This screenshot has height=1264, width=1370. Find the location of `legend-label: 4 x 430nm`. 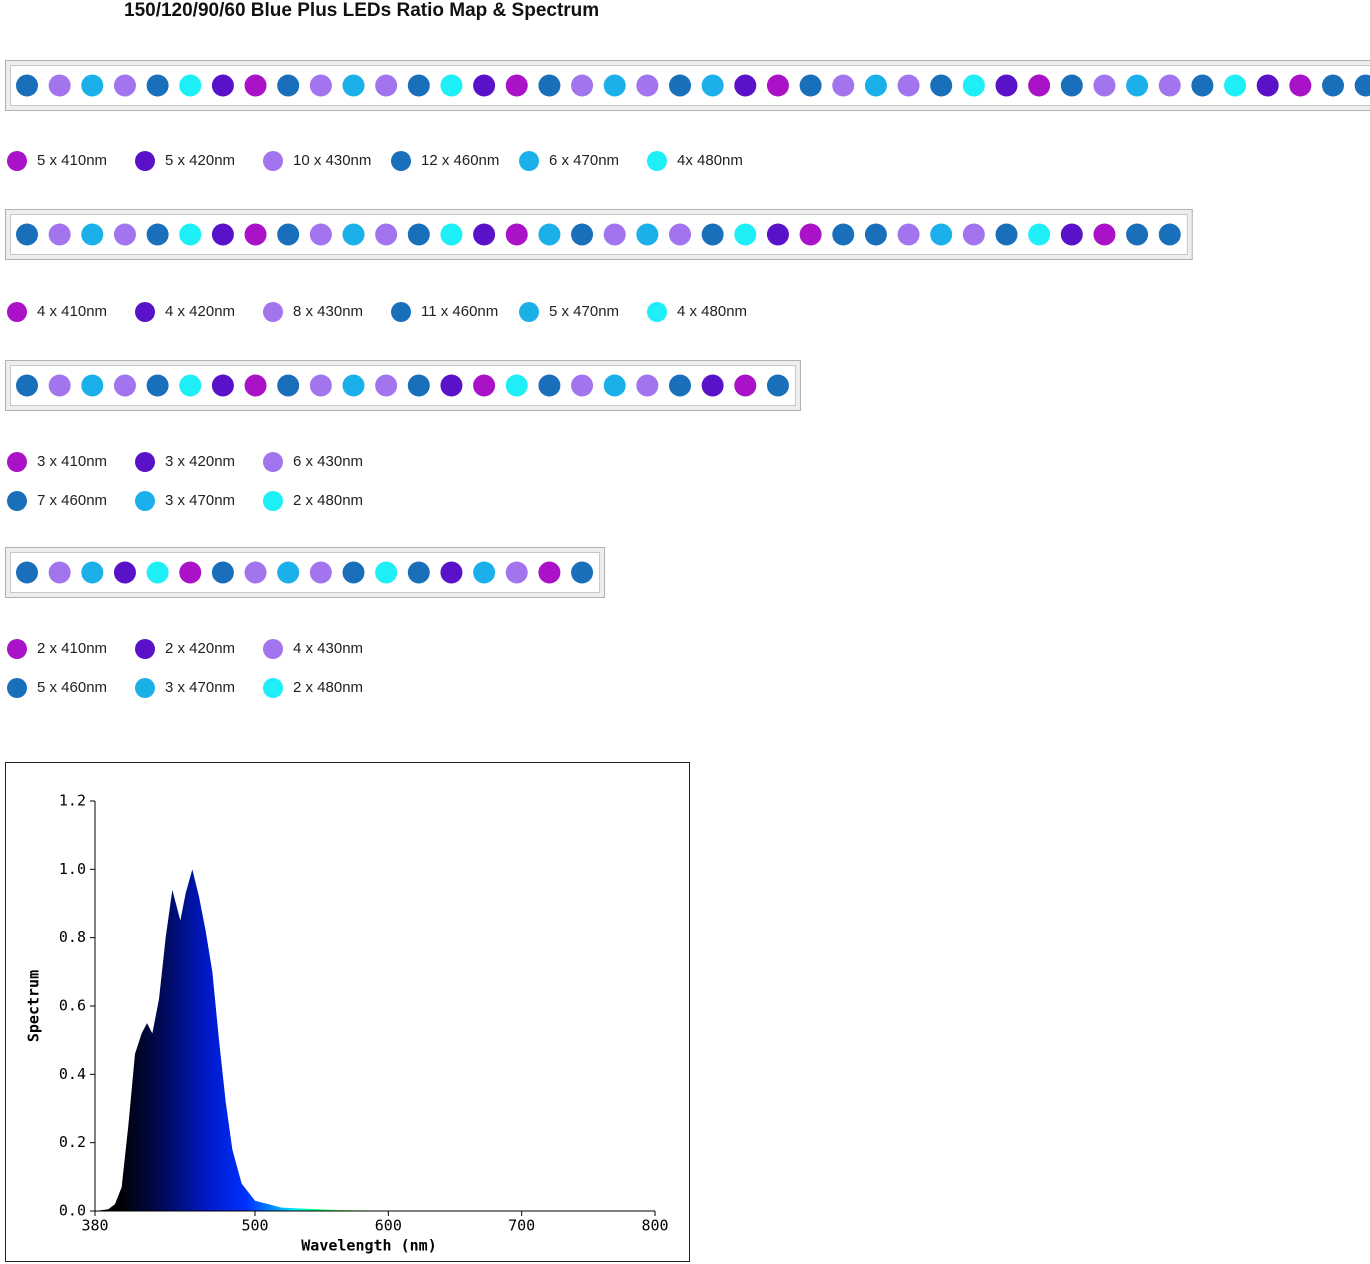

legend-label: 4 x 430nm is located at coordinates (328, 648).